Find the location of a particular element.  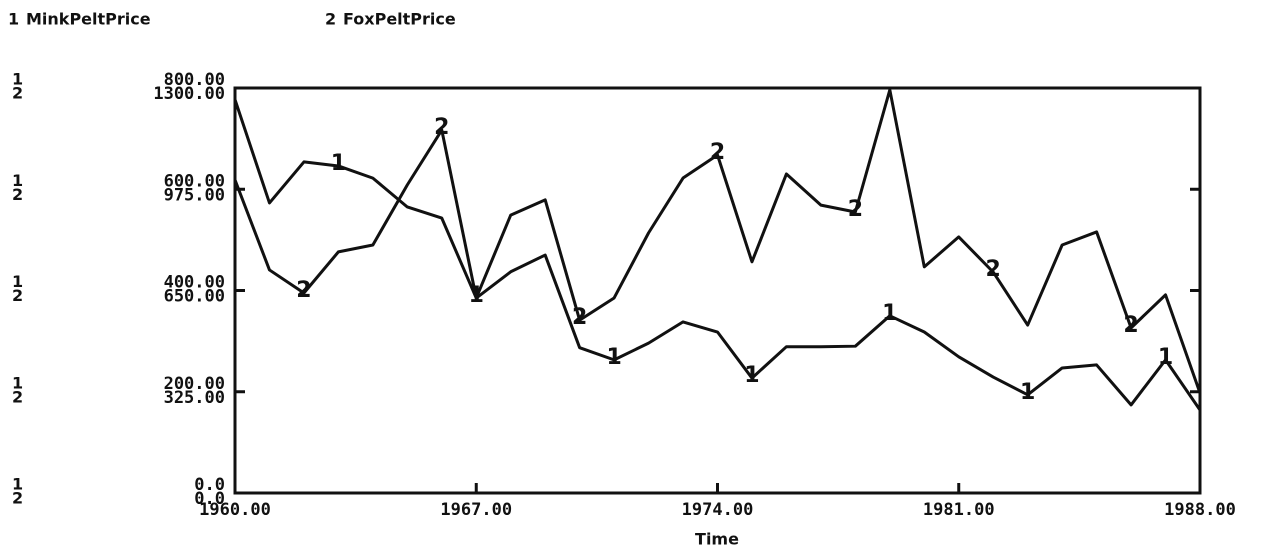

legend-marker: 1 is located at coordinates (13, 19).